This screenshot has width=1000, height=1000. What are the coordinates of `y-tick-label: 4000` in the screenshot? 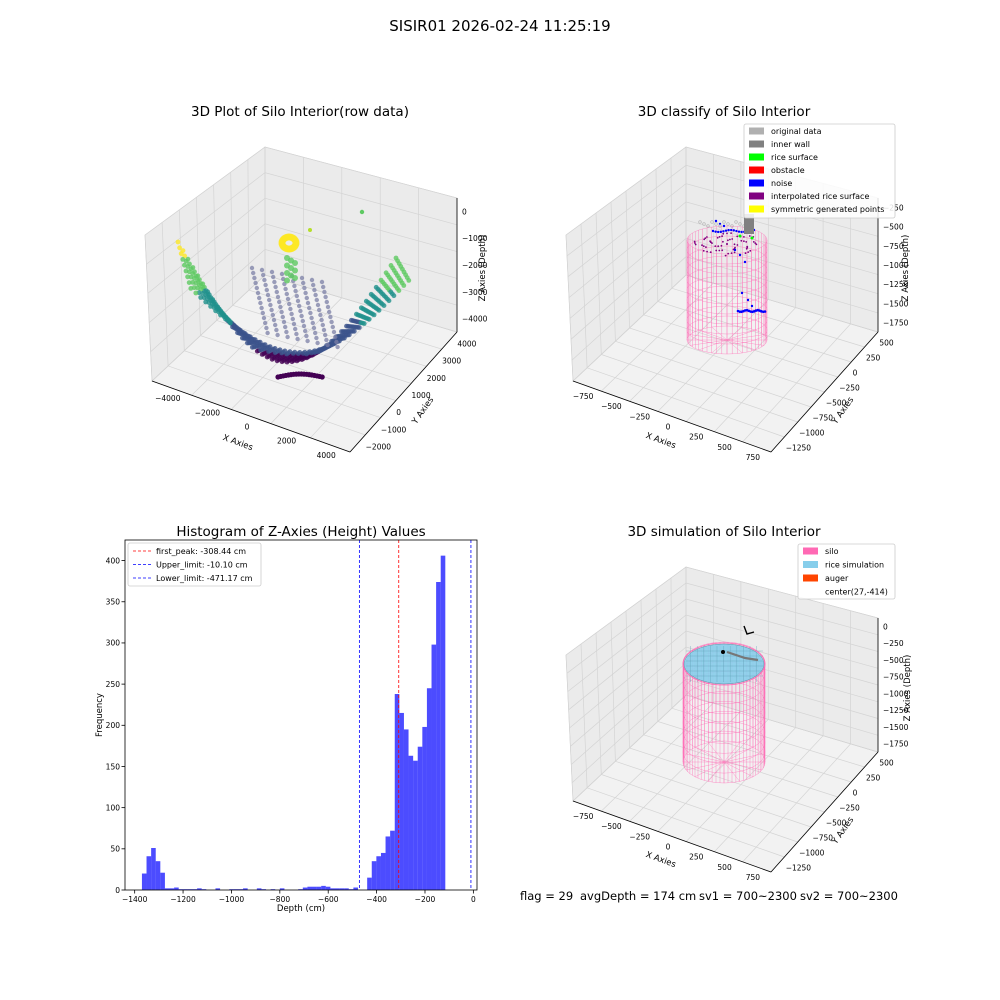 It's located at (466, 344).